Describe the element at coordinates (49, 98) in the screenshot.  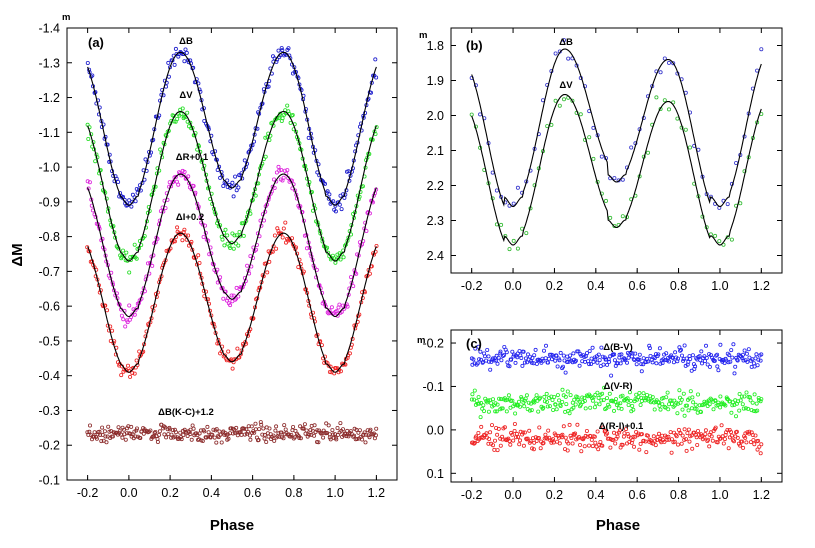
I see `panel-a-y-tick-label: -1.2` at that location.